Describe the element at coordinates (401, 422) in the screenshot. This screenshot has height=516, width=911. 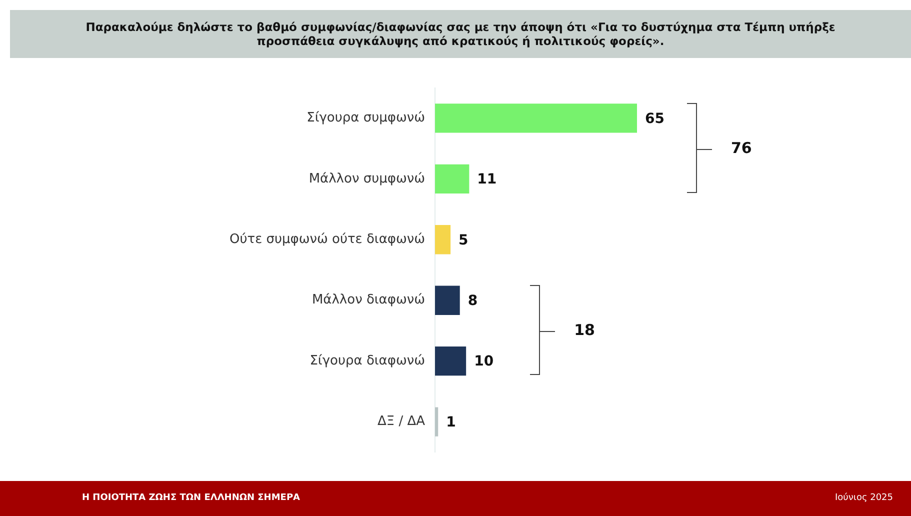
I see `y-tick-label: ΔΞ / ΔΑ` at that location.